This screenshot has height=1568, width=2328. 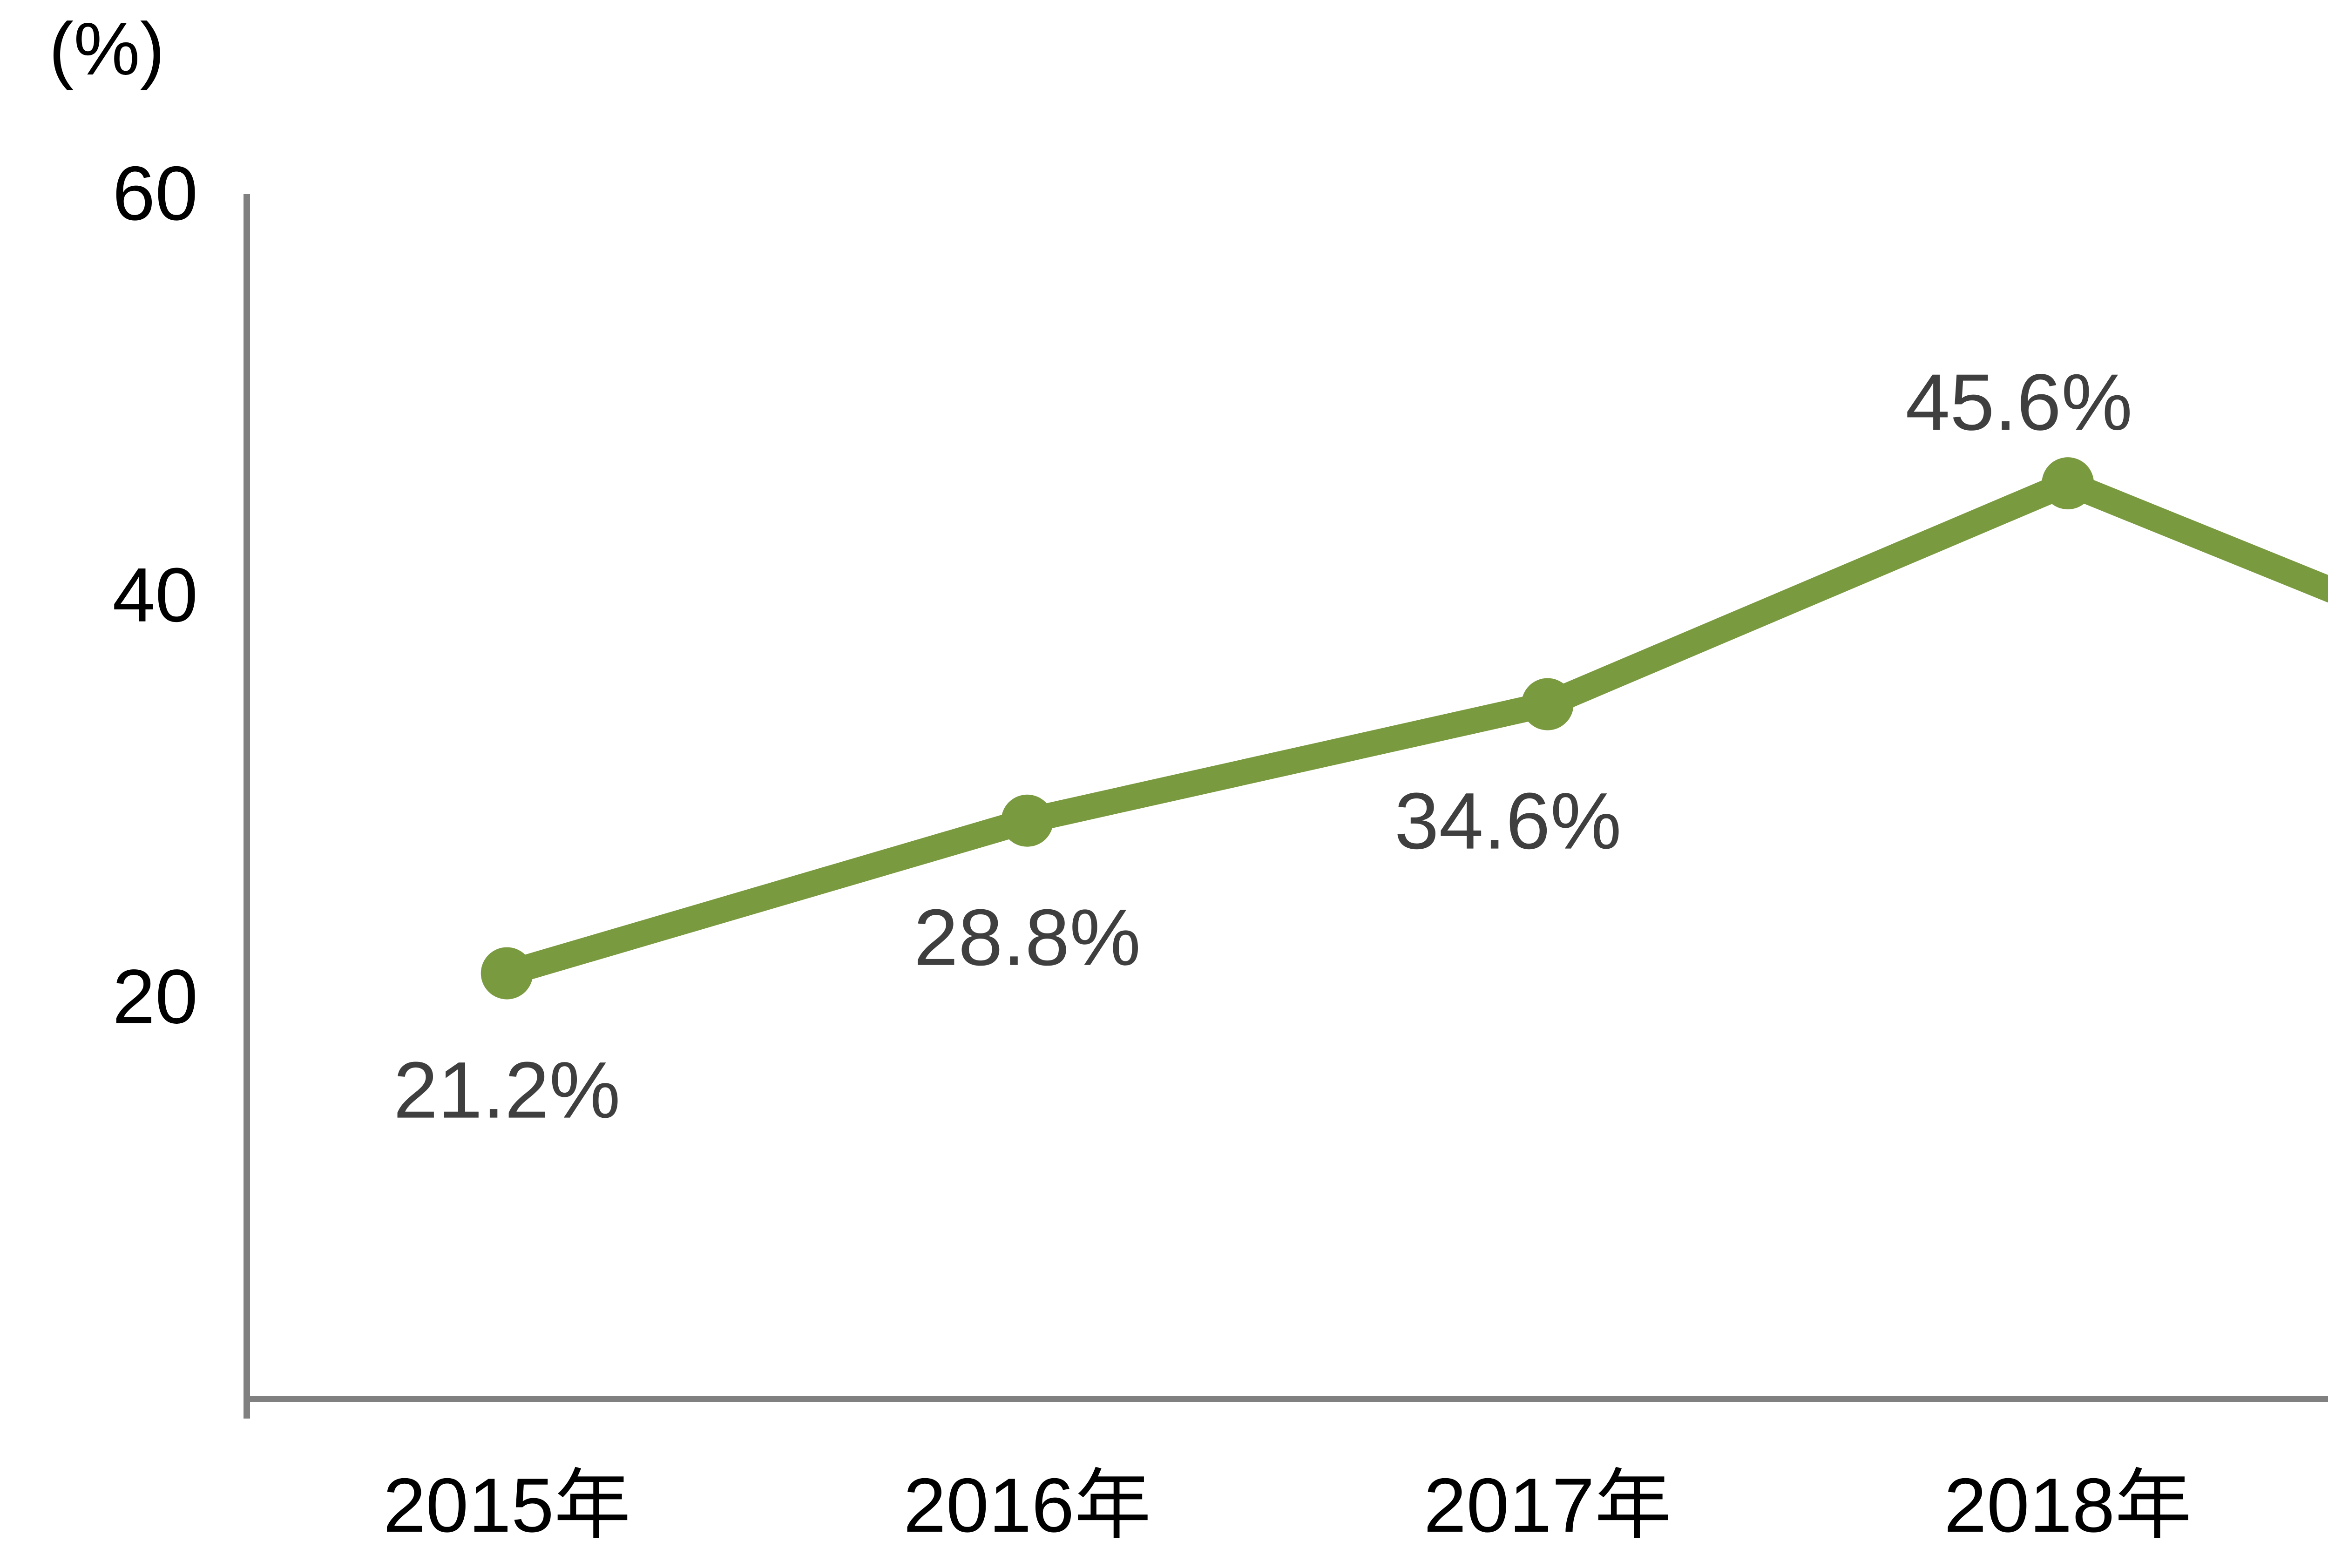 I want to click on x-category-label: 2018年, so click(x=2068, y=1505).